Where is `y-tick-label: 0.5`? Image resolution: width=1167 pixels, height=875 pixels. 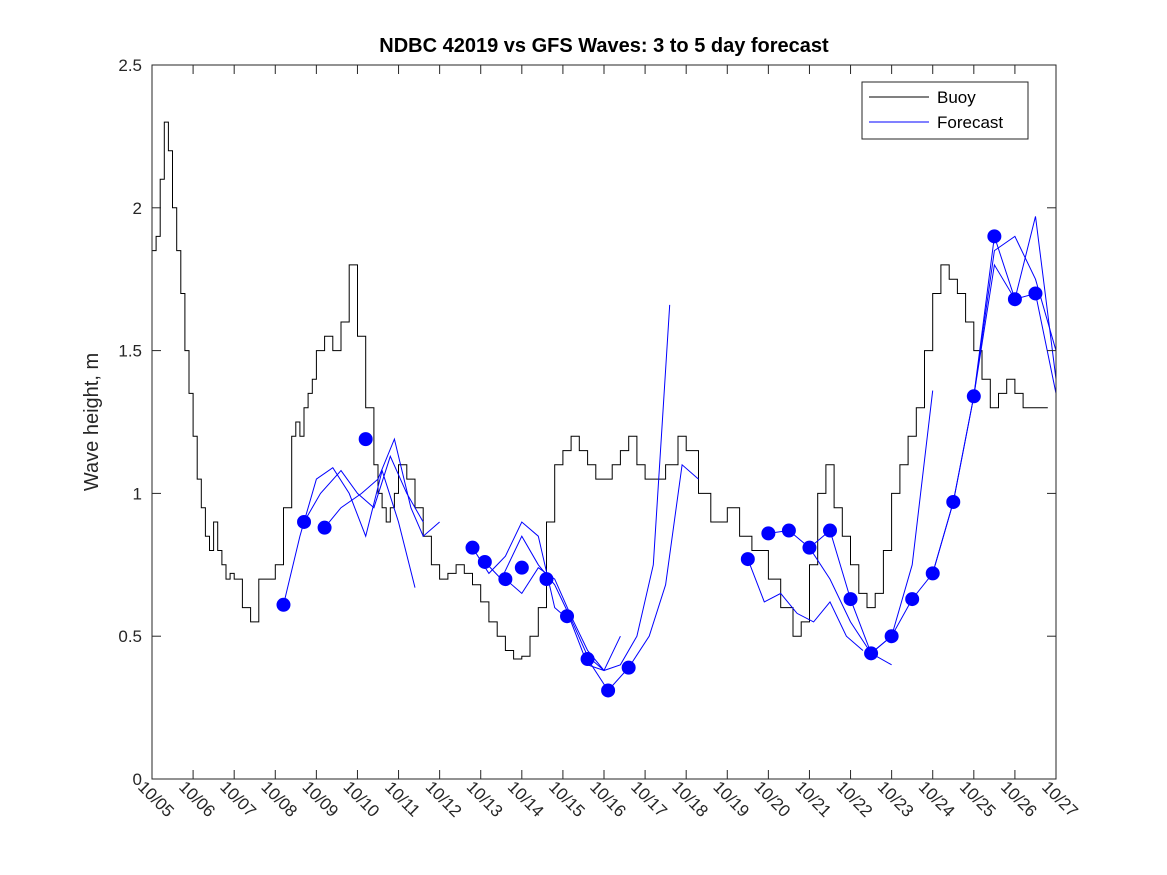
y-tick-label: 0.5 is located at coordinates (130, 636).